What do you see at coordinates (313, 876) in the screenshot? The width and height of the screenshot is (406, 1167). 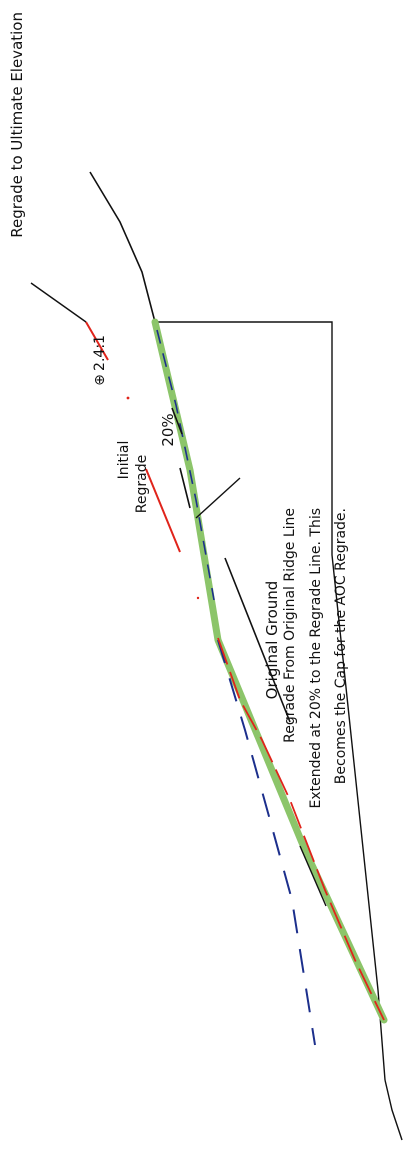 I see `original-ground-lower-reference-line` at bounding box center [313, 876].